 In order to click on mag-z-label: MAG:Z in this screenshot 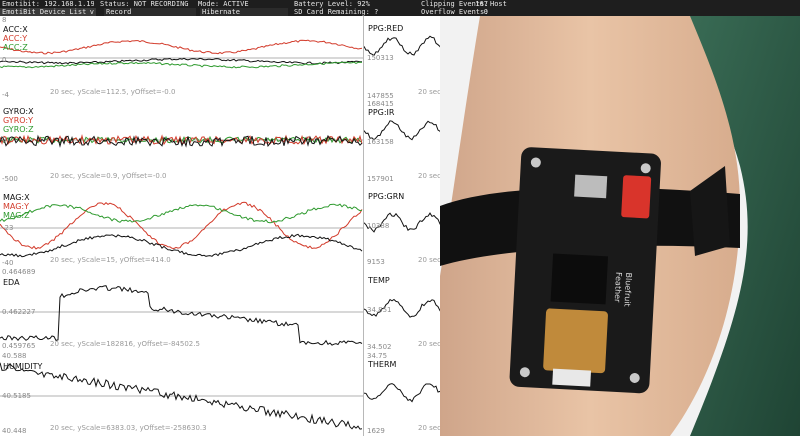, I will do `click(16, 215)`.